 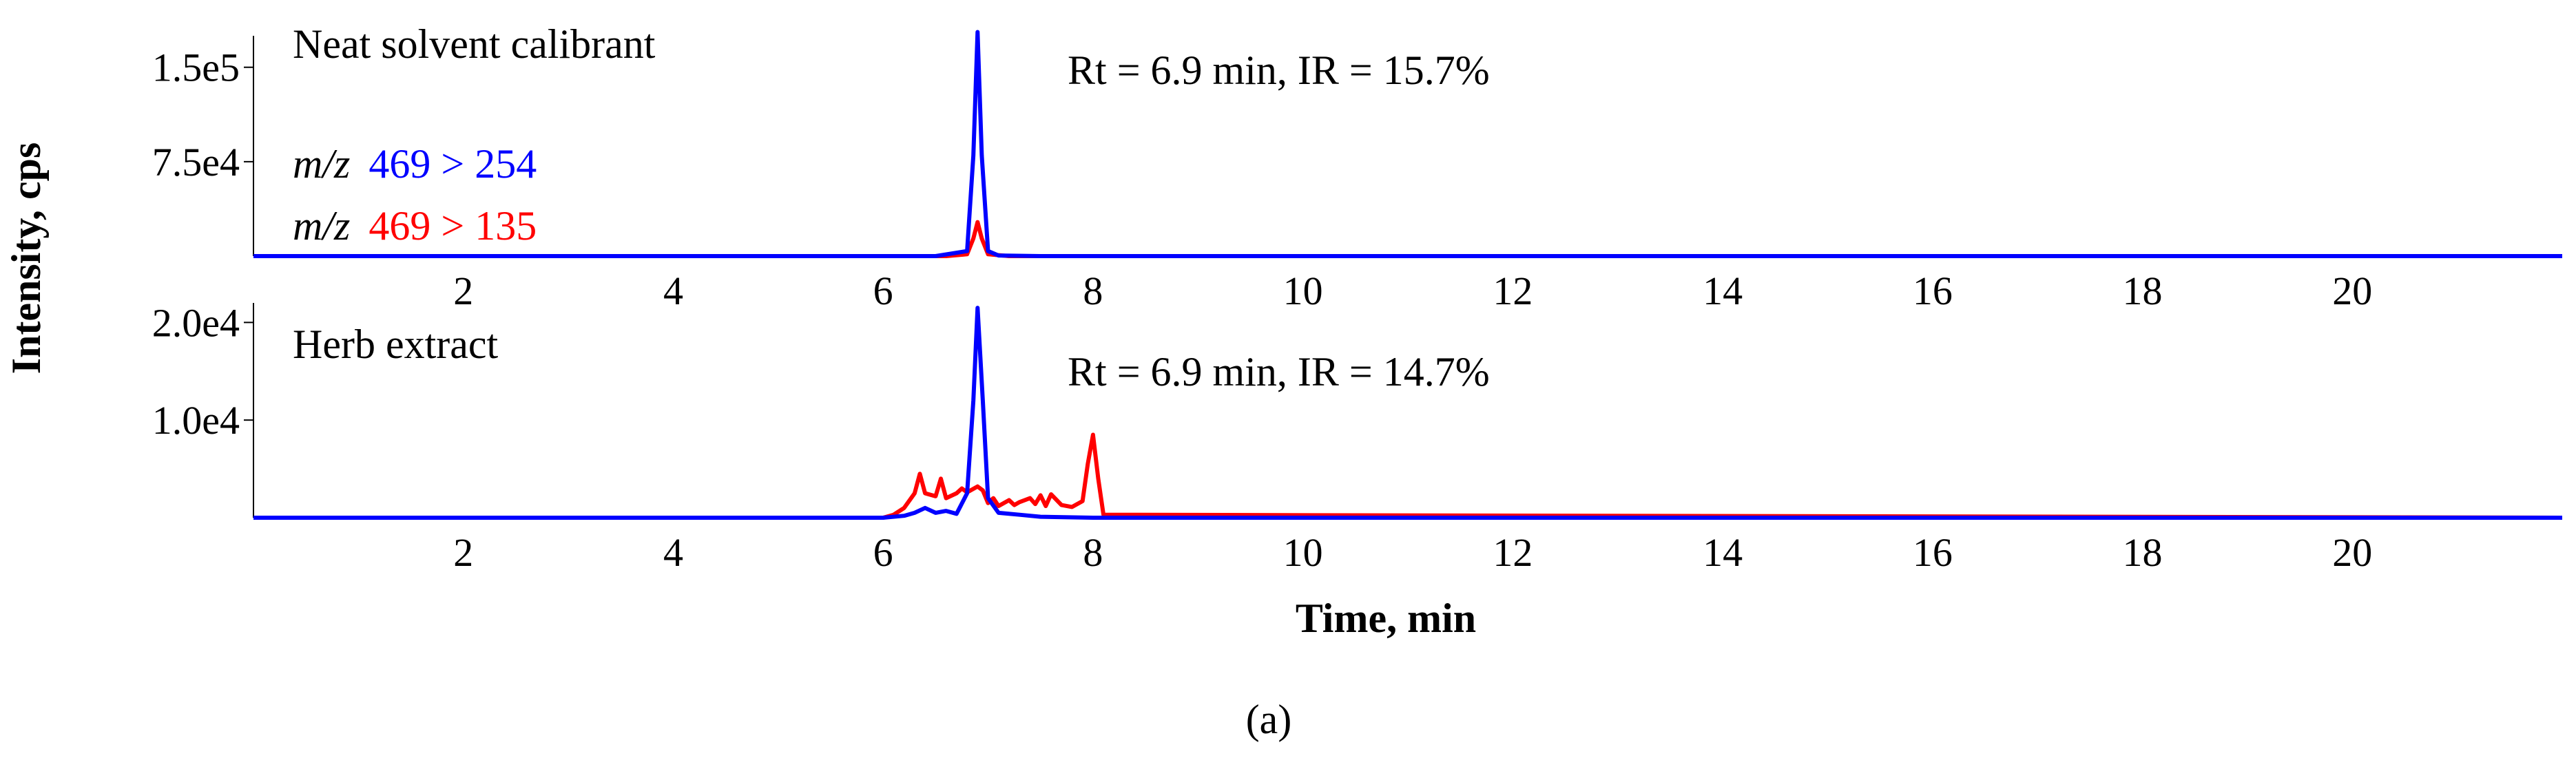 I want to click on panel2-x-tick-label: 10, so click(x=1303, y=552).